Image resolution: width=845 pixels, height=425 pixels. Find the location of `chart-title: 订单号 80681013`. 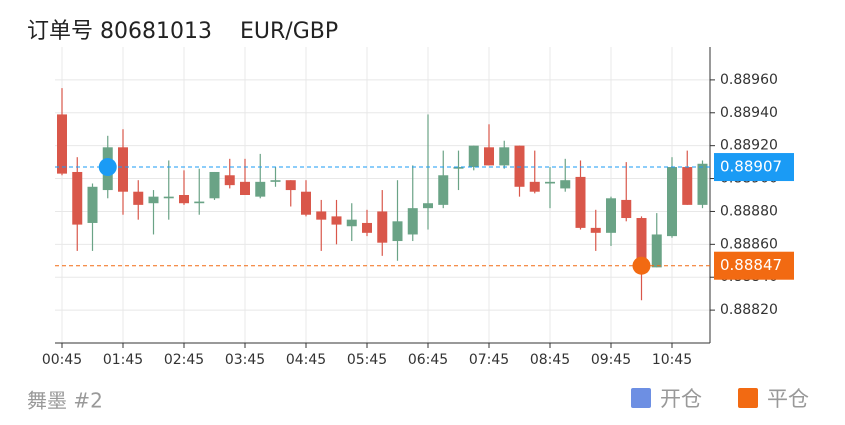

chart-title: 订单号 80681013 is located at coordinates (119, 31).